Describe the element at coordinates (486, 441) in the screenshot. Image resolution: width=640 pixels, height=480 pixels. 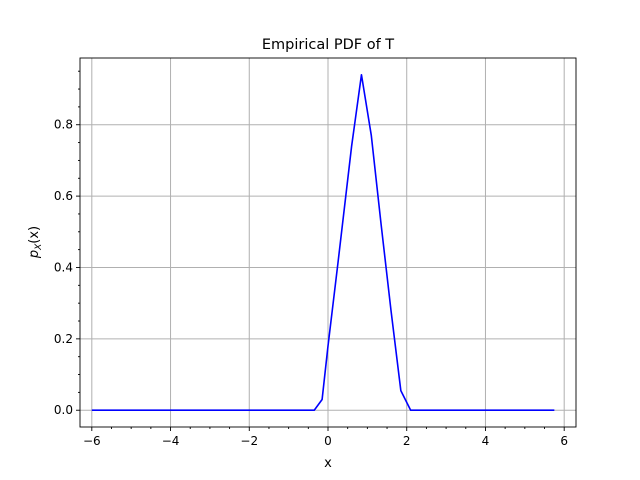
I see `x-tick-label: 4` at that location.